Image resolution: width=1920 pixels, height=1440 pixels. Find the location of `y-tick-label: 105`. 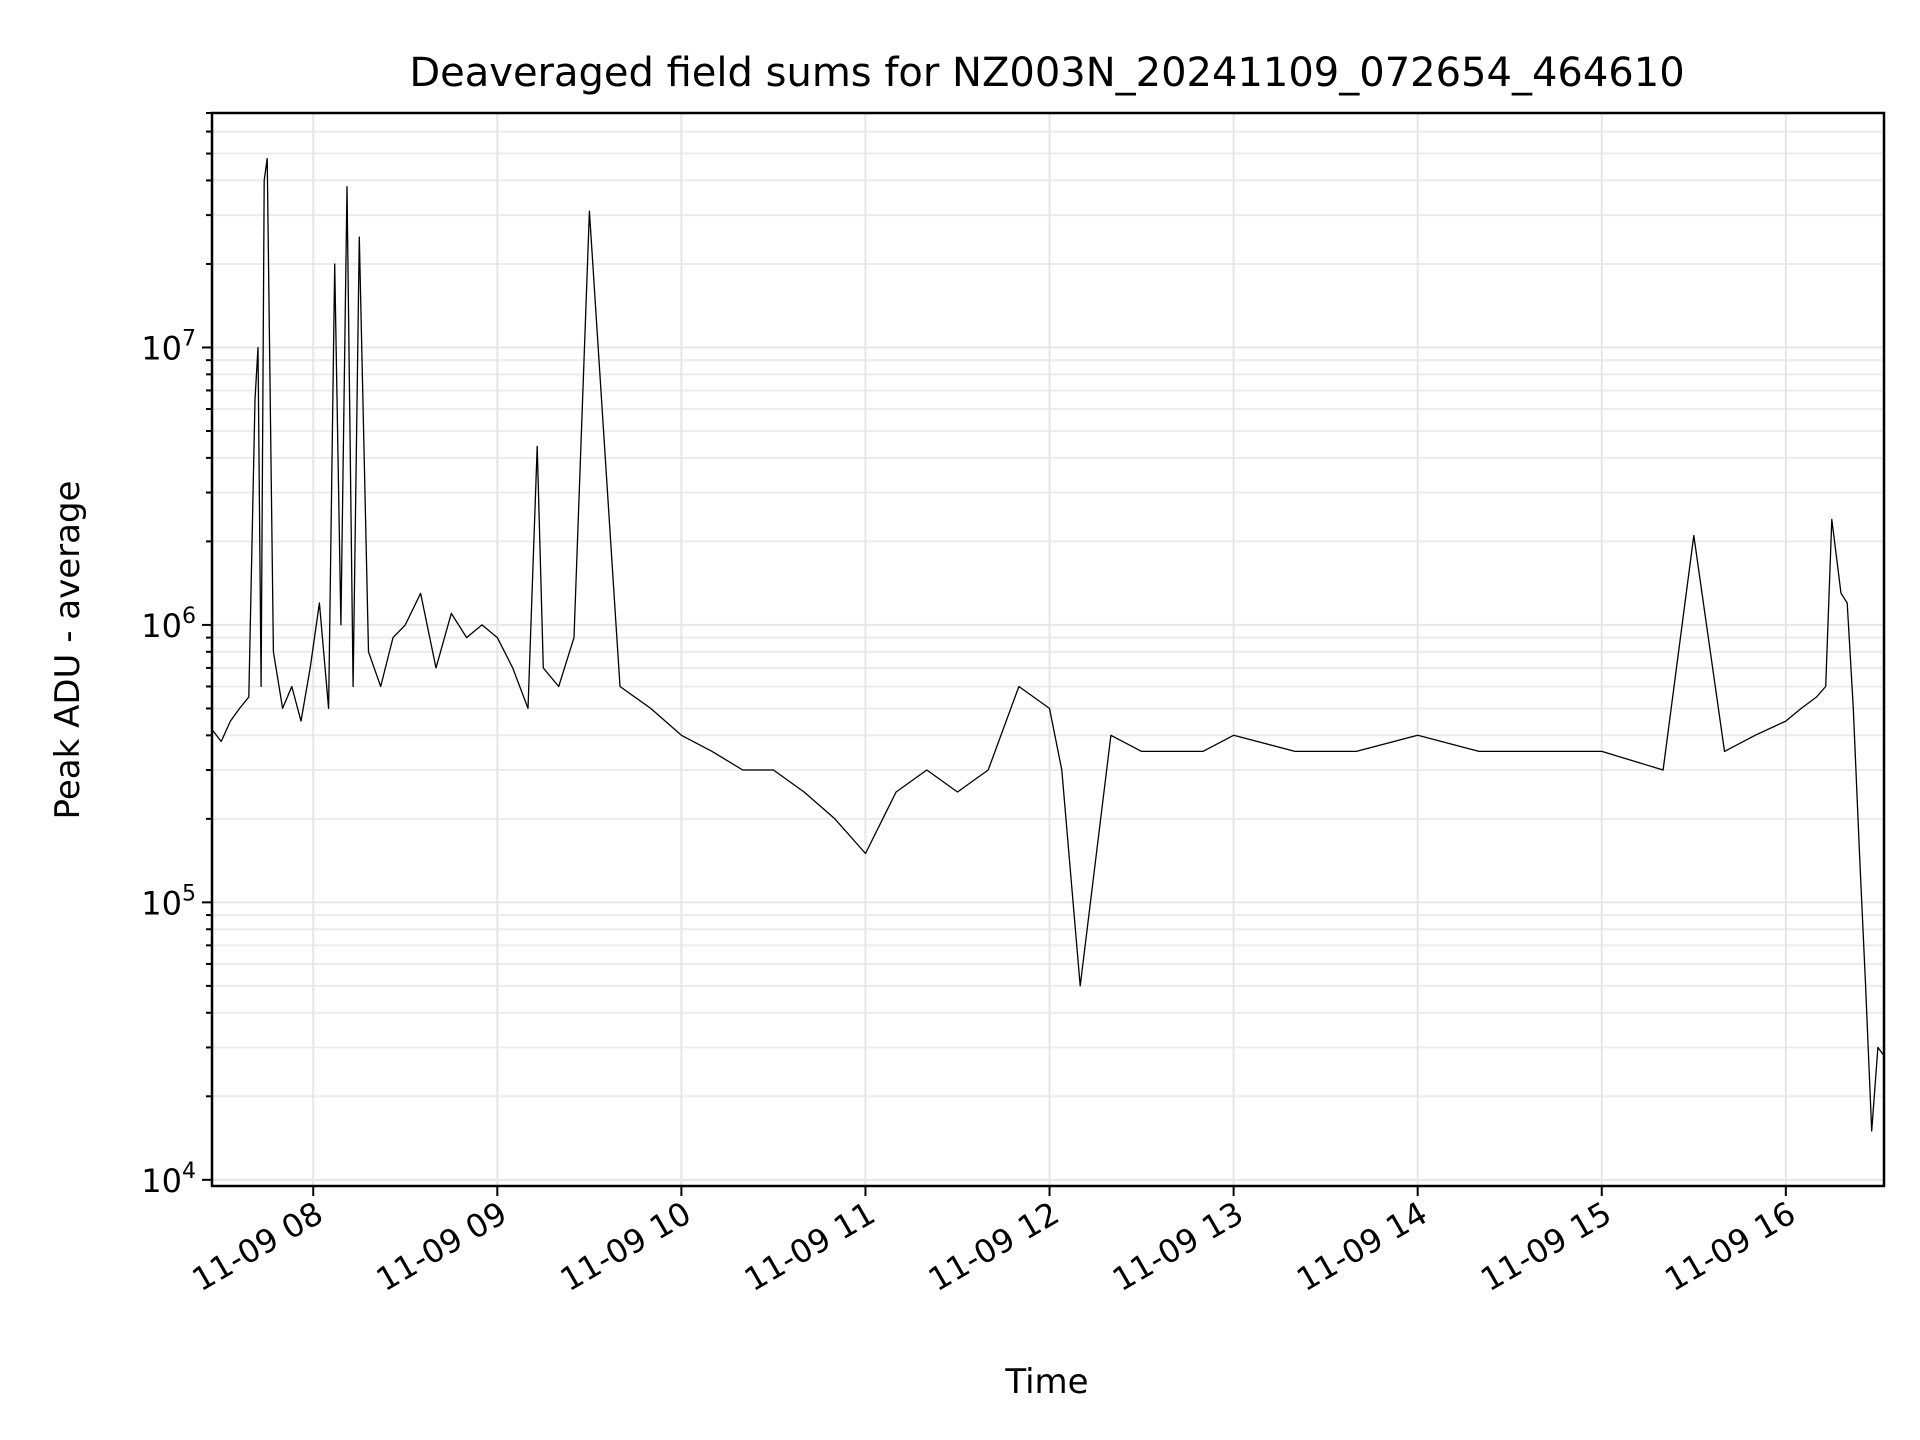

y-tick-label: 105 is located at coordinates (168, 901).